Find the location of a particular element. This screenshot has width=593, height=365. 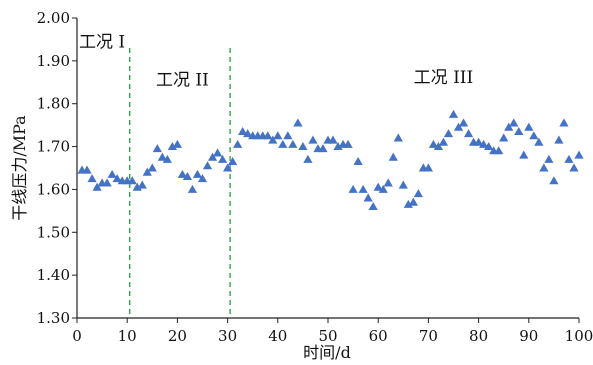

y-tick-label: 1.40 is located at coordinates (53, 275).